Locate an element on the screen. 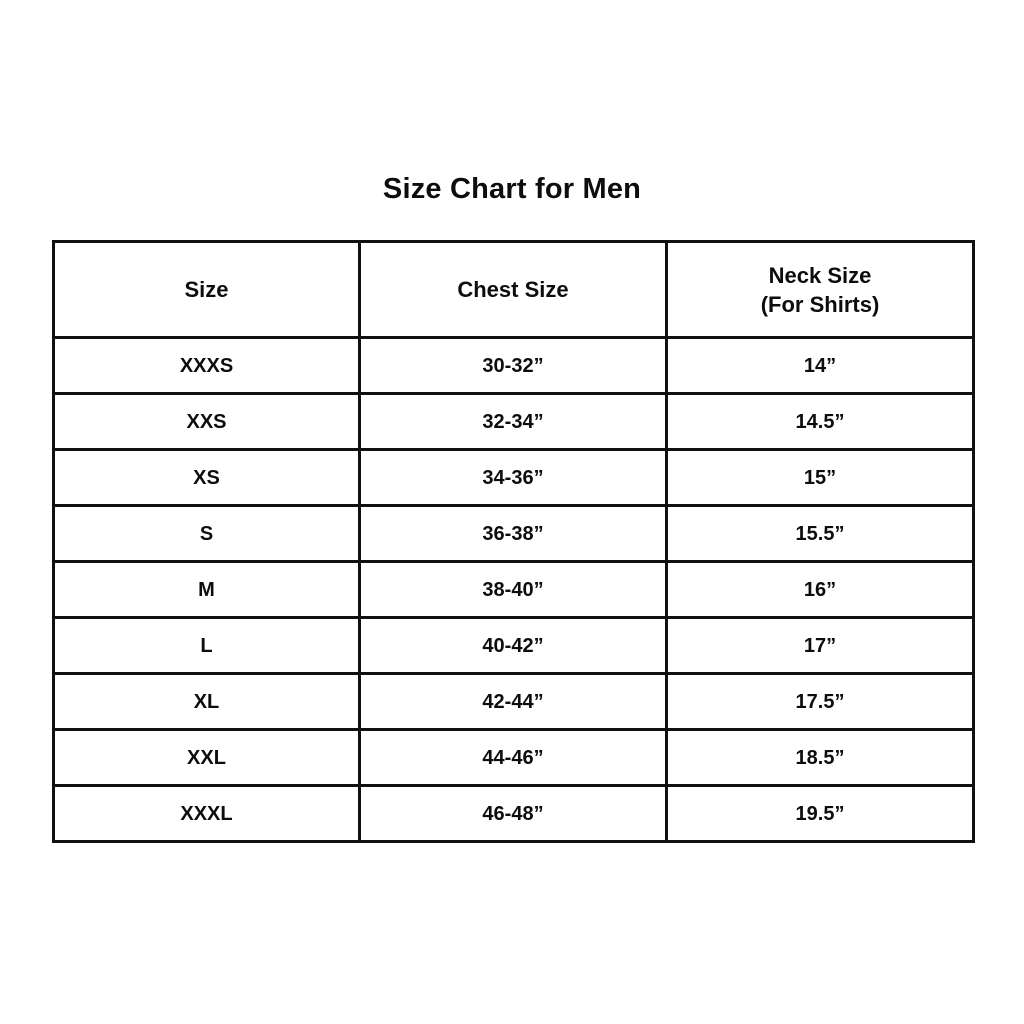 Image resolution: width=1024 pixels, height=1024 pixels. cell-chest: 44-46” is located at coordinates (513, 757).